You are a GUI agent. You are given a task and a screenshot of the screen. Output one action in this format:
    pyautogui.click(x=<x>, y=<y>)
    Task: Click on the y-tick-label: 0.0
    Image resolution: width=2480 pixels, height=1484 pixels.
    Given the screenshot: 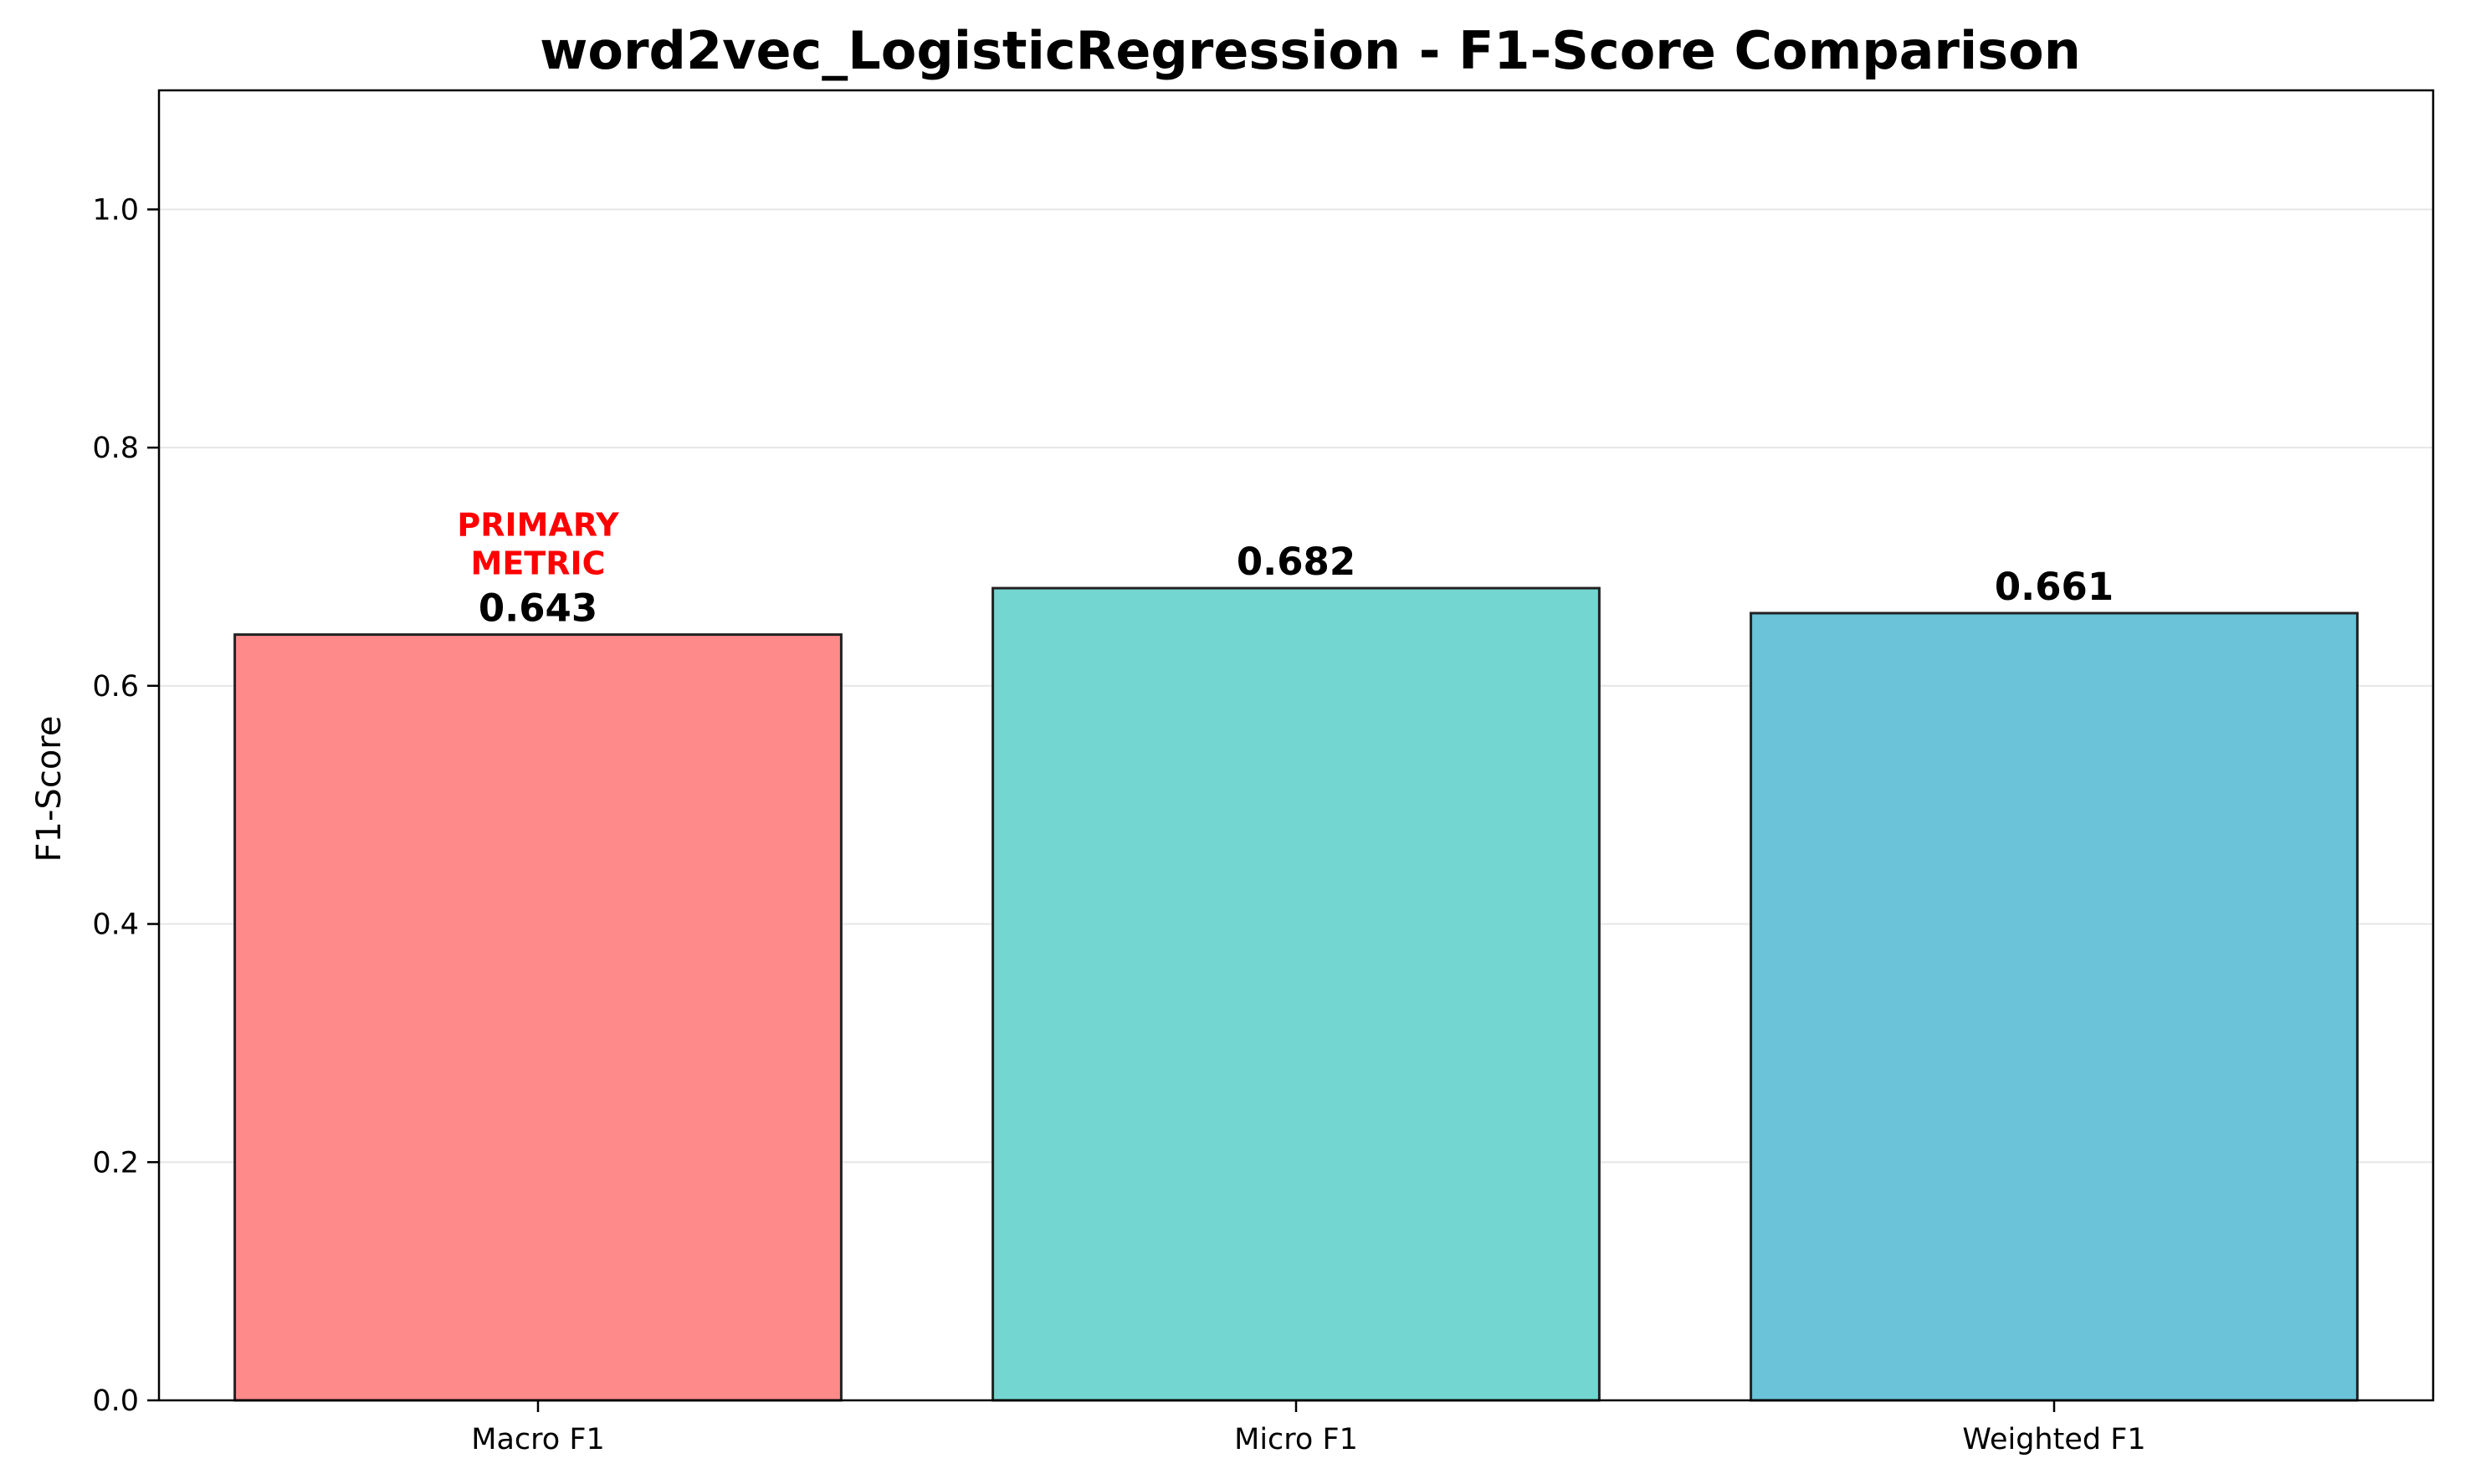 What is the action you would take?
    pyautogui.click(x=115, y=1401)
    